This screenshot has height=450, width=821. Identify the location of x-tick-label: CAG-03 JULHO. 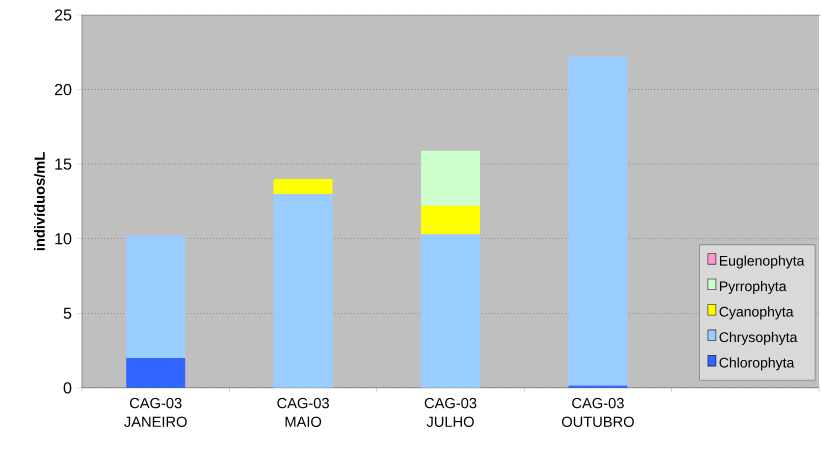
(450, 413).